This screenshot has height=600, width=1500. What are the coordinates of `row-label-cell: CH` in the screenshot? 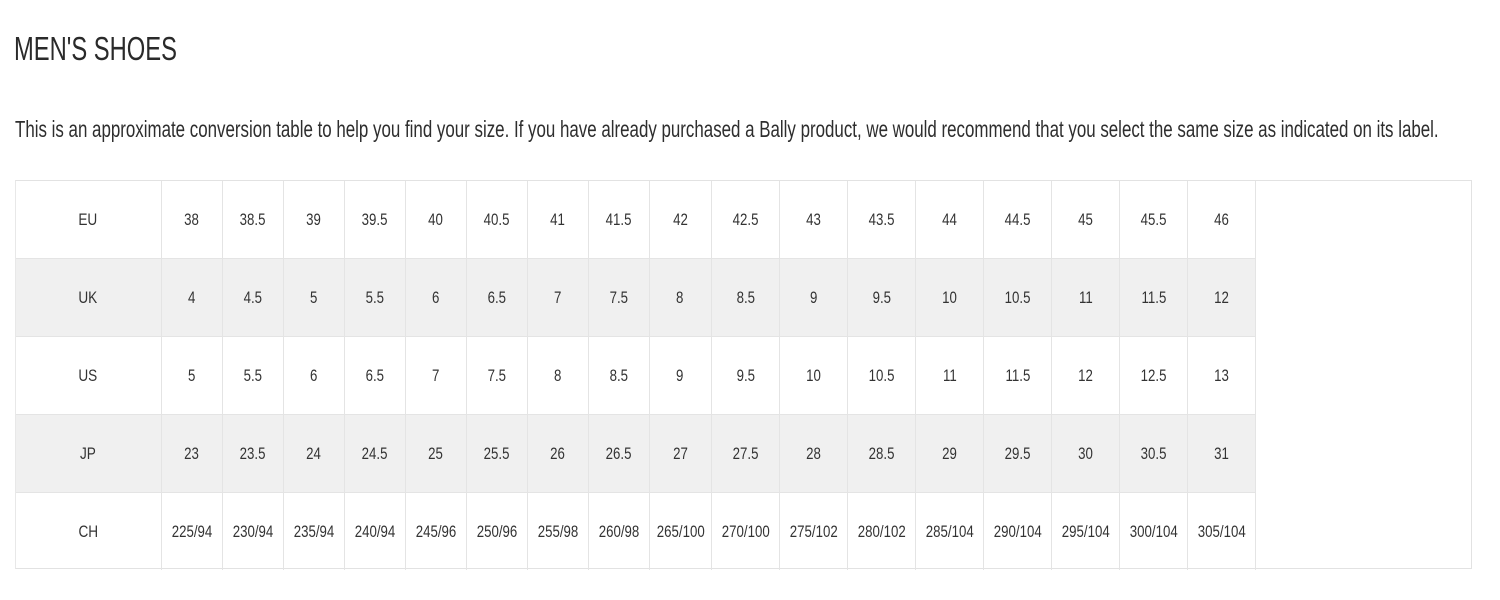 It's located at (89, 531).